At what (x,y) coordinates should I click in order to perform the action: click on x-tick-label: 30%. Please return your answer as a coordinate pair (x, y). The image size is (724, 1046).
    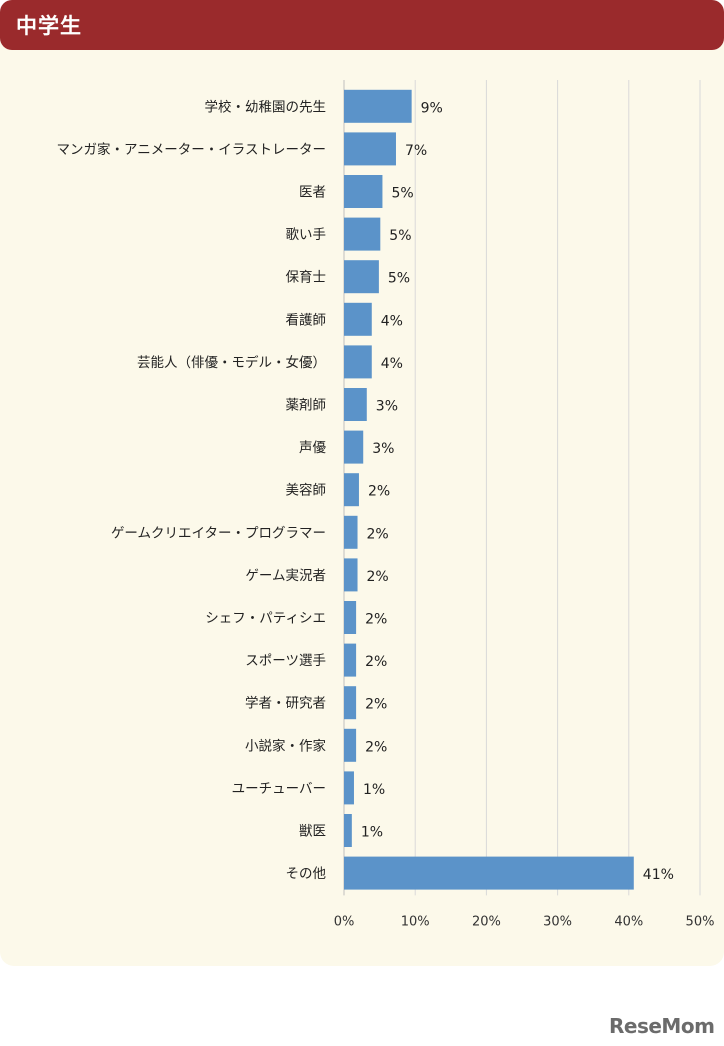
    Looking at the image, I should click on (557, 921).